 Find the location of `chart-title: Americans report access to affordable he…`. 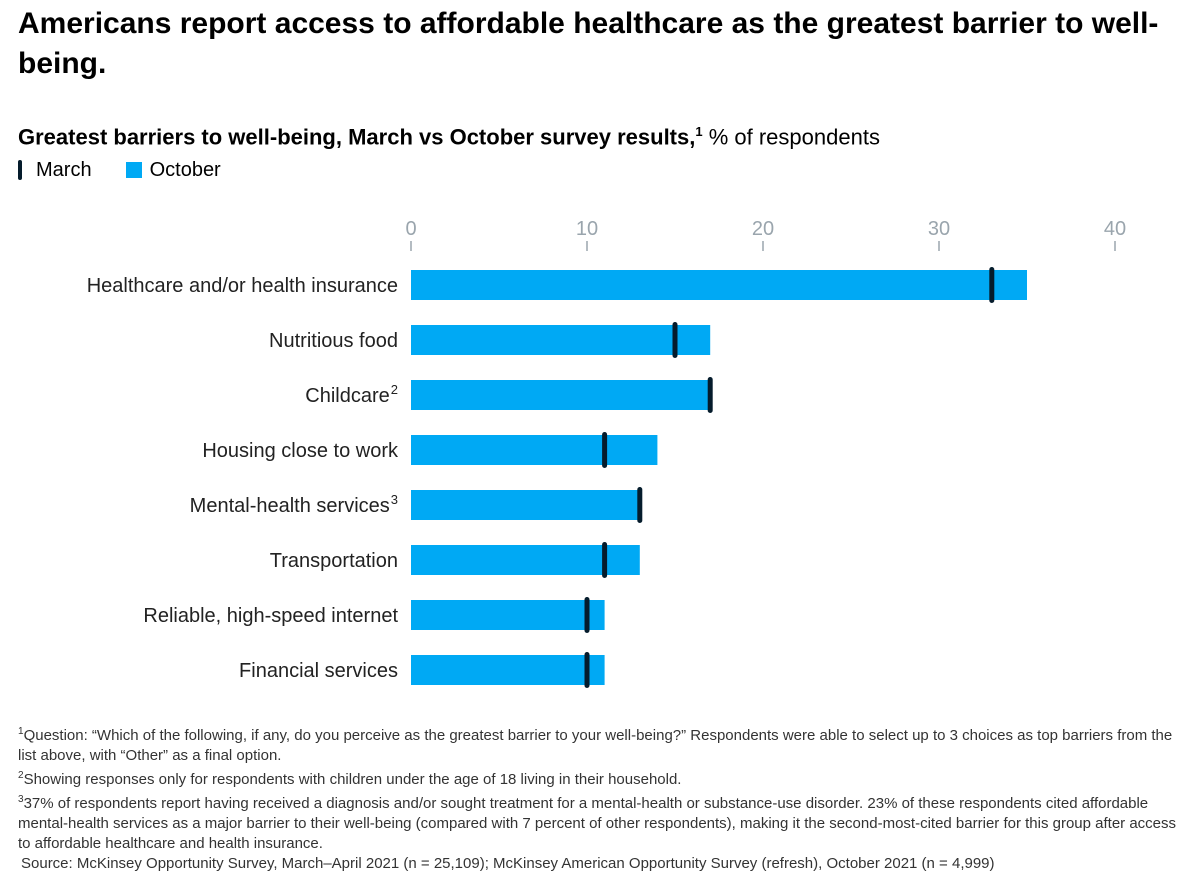

chart-title: Americans report access to affordable he… is located at coordinates (588, 43).